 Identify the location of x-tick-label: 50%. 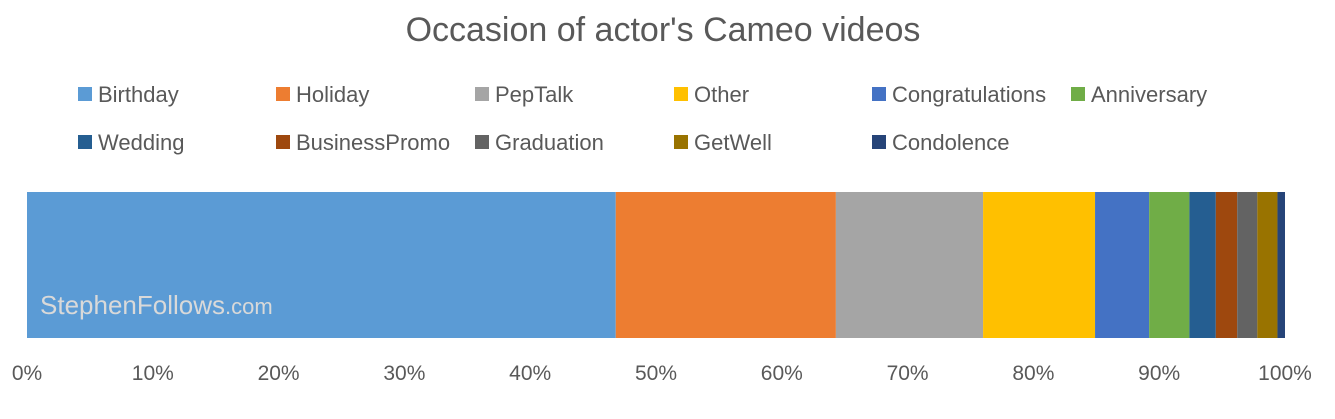
(656, 373).